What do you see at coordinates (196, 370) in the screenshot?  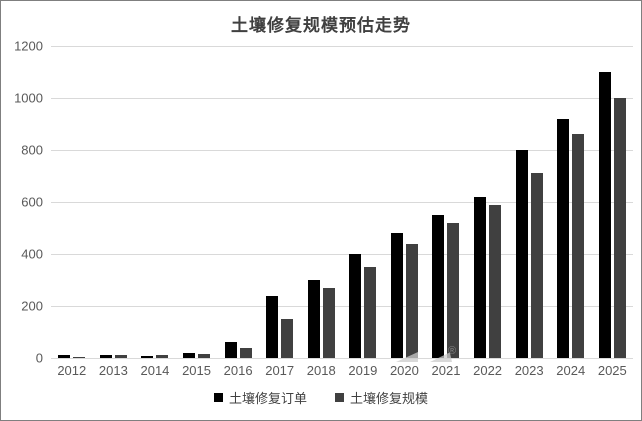 I see `x-tick-label-2015: 2015` at bounding box center [196, 370].